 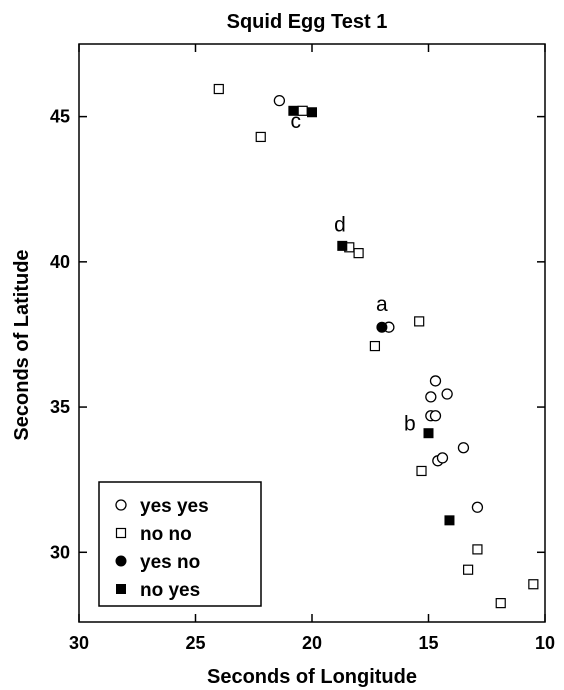 I want to click on y-tick-label: 40, so click(x=60, y=262).